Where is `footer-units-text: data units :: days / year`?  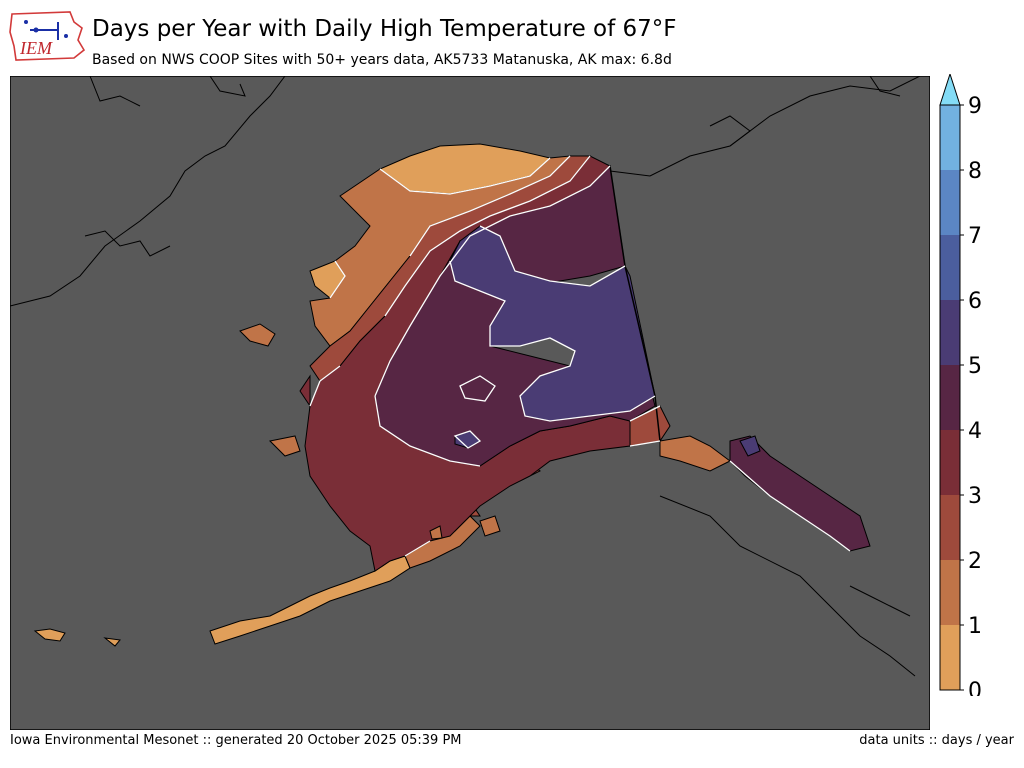 footer-units-text: data units :: days / year is located at coordinates (936, 740).